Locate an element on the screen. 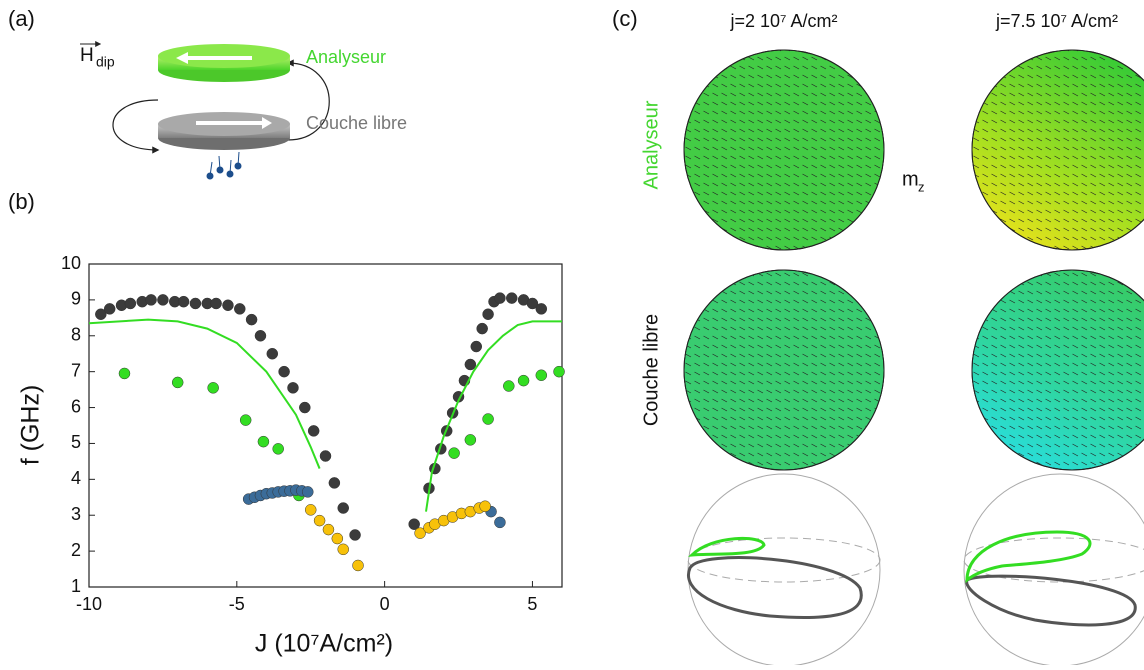 The image size is (1144, 670). y-axis-title: f (GHz) is located at coordinates (31, 425).